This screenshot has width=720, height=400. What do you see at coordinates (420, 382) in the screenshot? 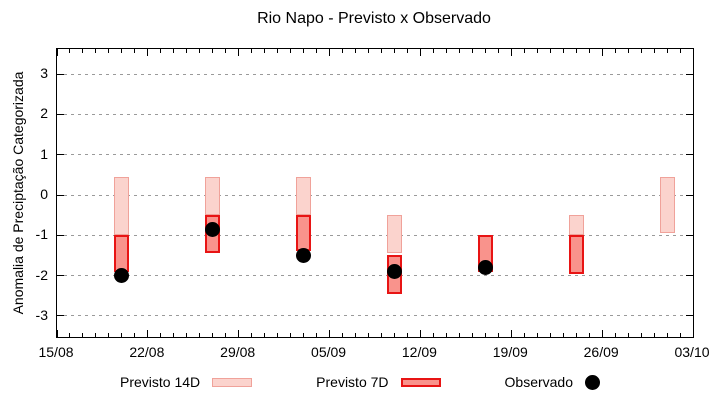
I see `previsto-7d-swatch-icon` at bounding box center [420, 382].